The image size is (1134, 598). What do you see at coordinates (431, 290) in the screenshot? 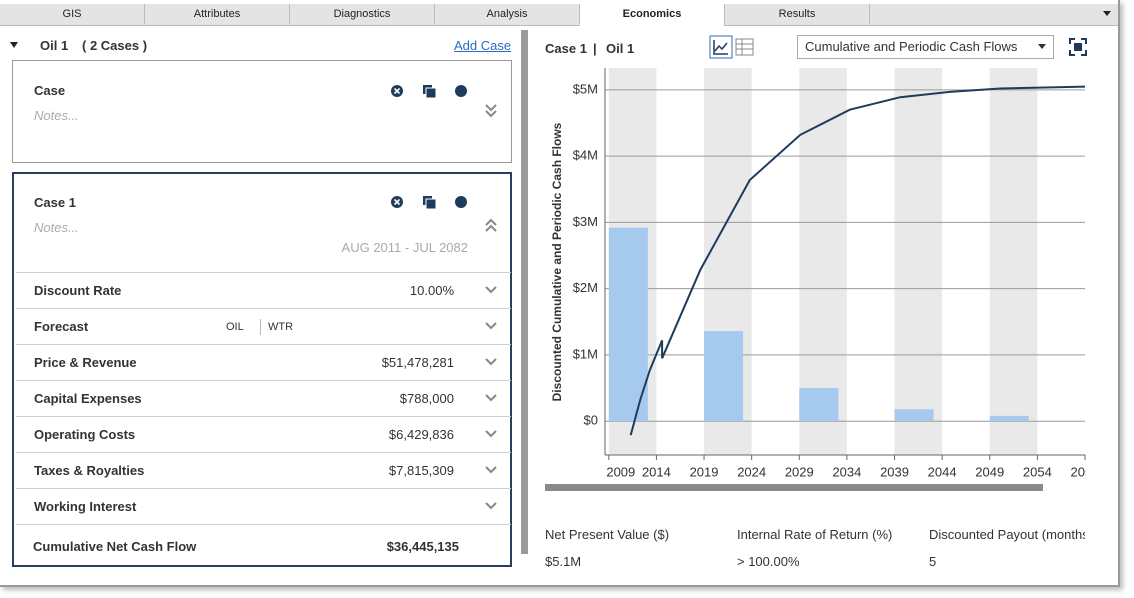
I see `row-value: 10.00%` at bounding box center [431, 290].